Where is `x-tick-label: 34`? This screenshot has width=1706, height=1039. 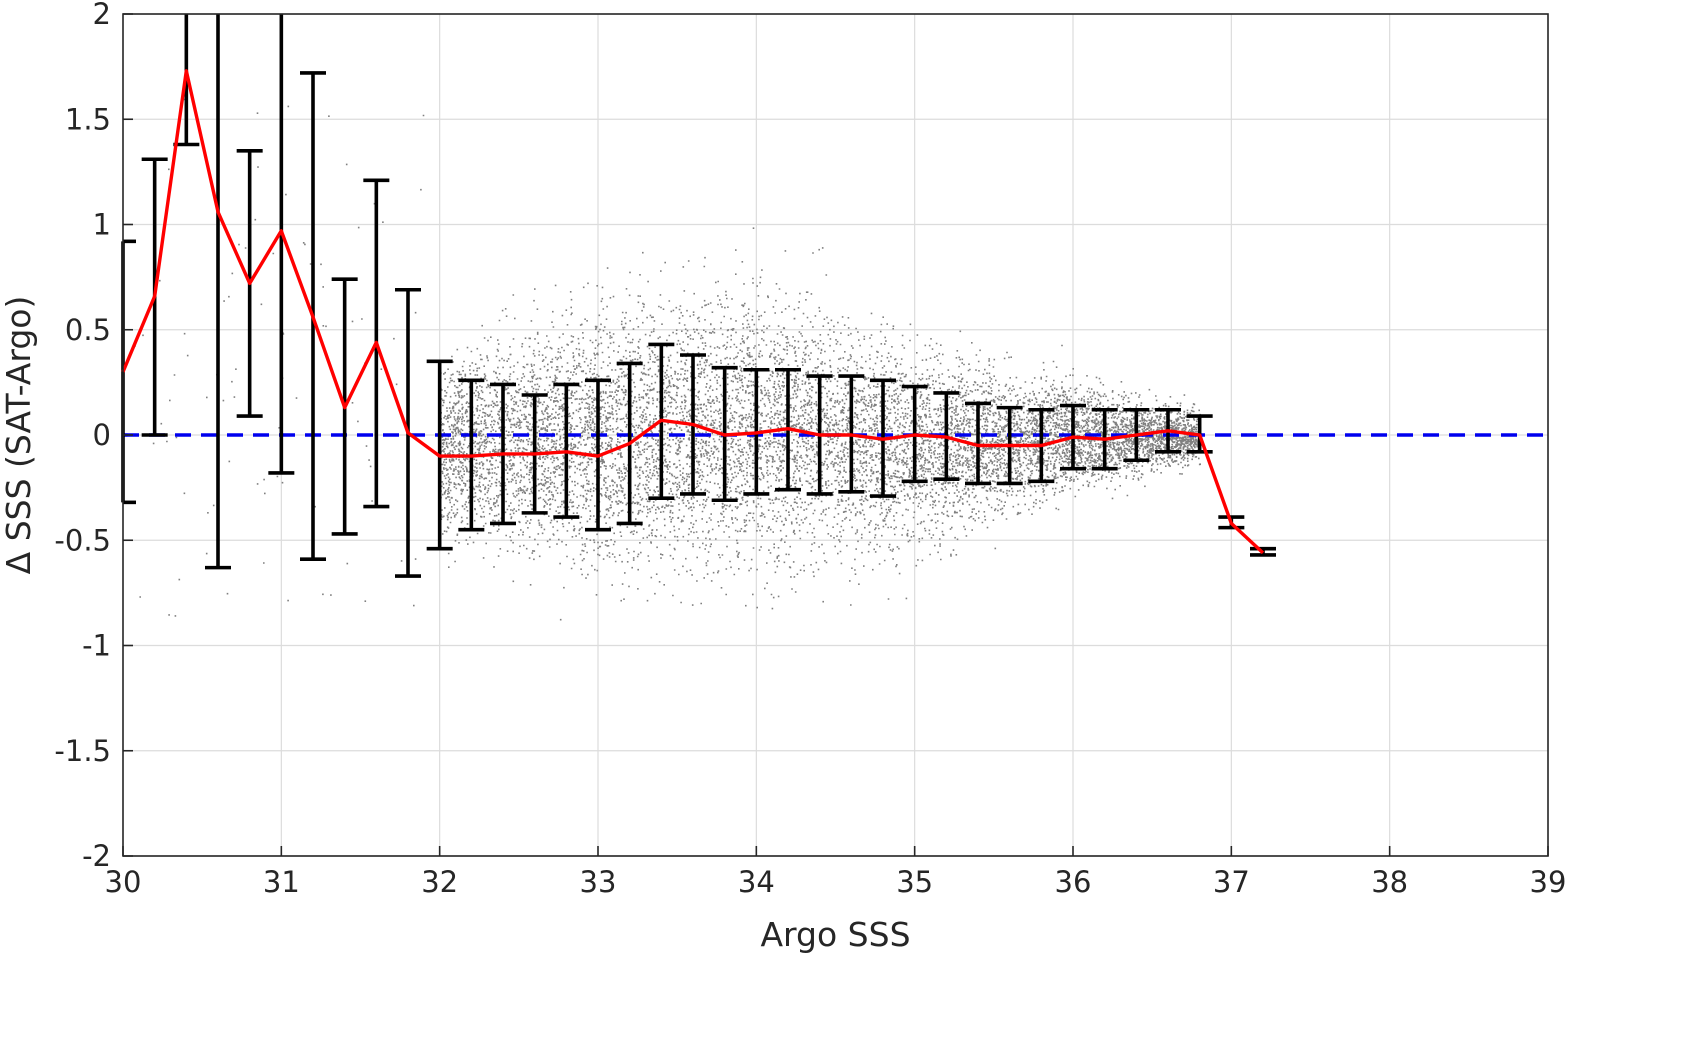
x-tick-label: 34 is located at coordinates (756, 882).